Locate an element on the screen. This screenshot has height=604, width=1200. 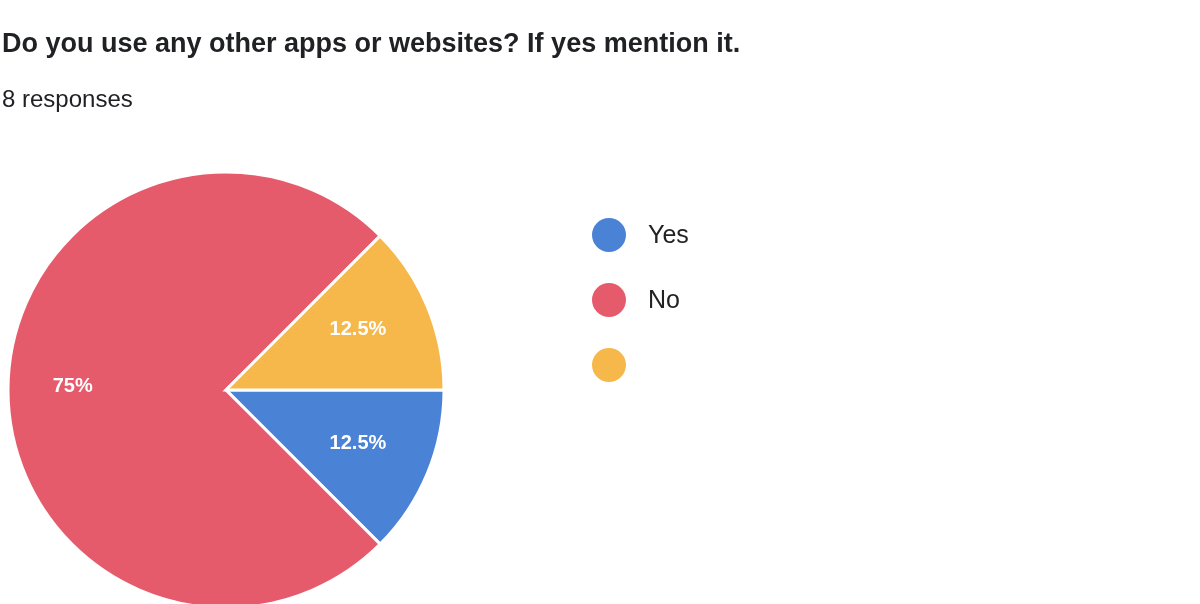
data-label: 75% is located at coordinates (72, 385).